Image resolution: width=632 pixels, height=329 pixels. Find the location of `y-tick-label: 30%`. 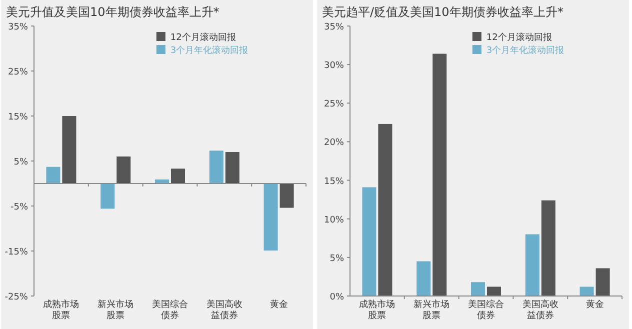

y-tick-label: 30% is located at coordinates (334, 66).